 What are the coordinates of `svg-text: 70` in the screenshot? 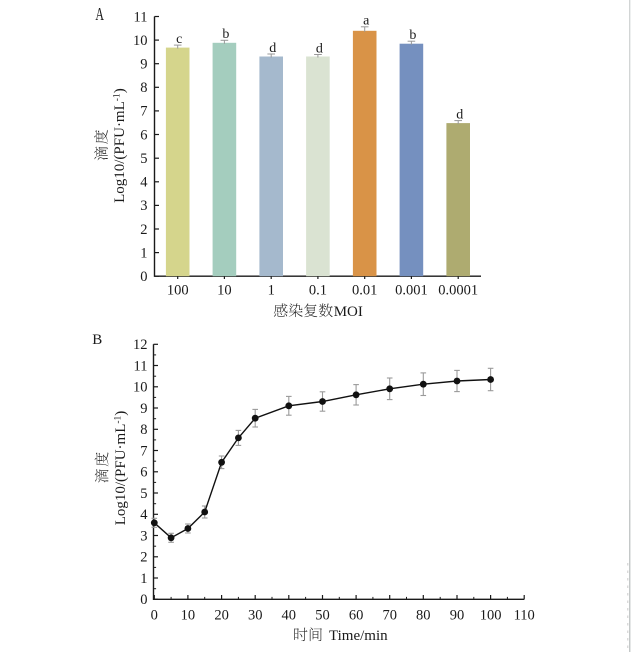 It's located at (389, 616).